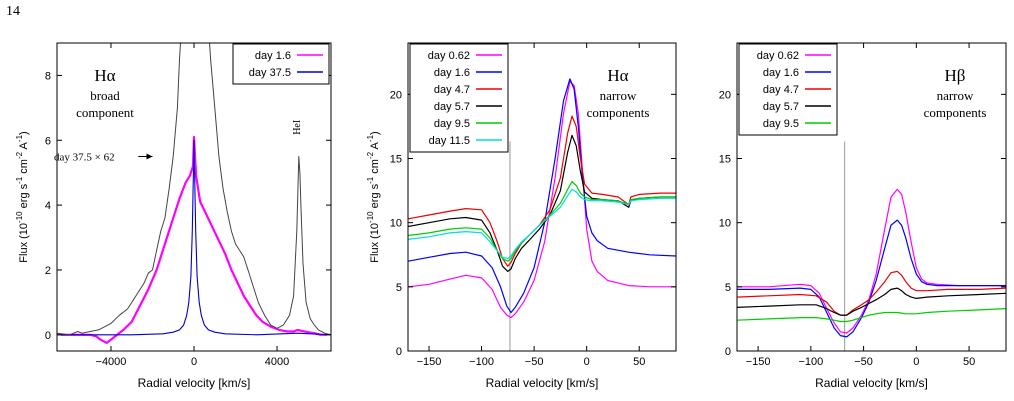  What do you see at coordinates (955, 75) in the screenshot?
I see `panel-title: Hβ` at bounding box center [955, 75].